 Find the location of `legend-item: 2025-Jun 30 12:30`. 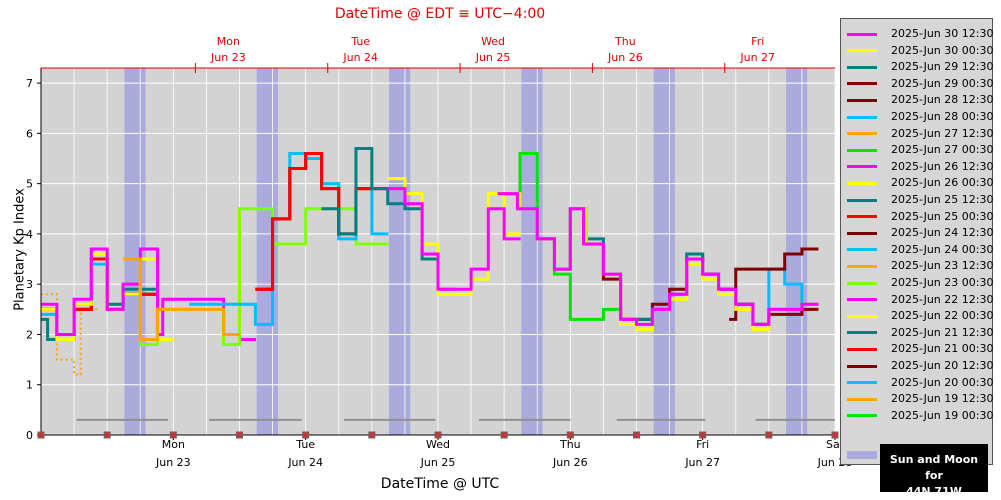

legend-item: 2025-Jun 30 12:30 is located at coordinates (920, 35).